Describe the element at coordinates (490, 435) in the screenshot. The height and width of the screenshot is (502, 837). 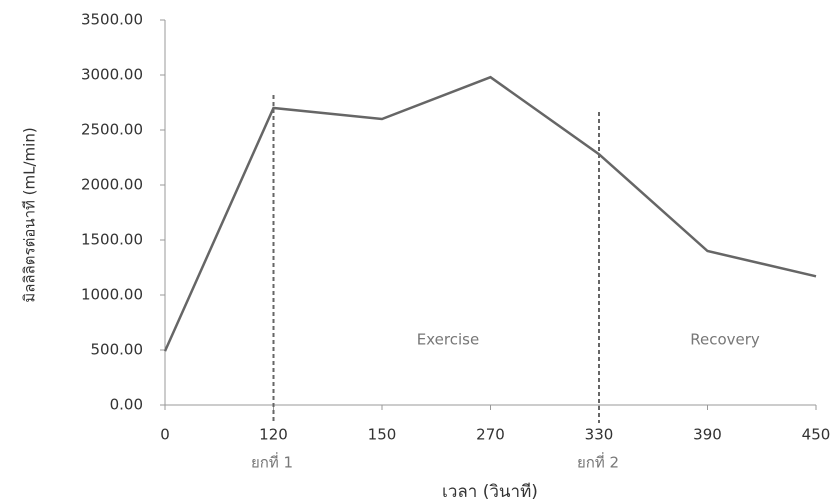
I see `x-tick-label: 270` at that location.